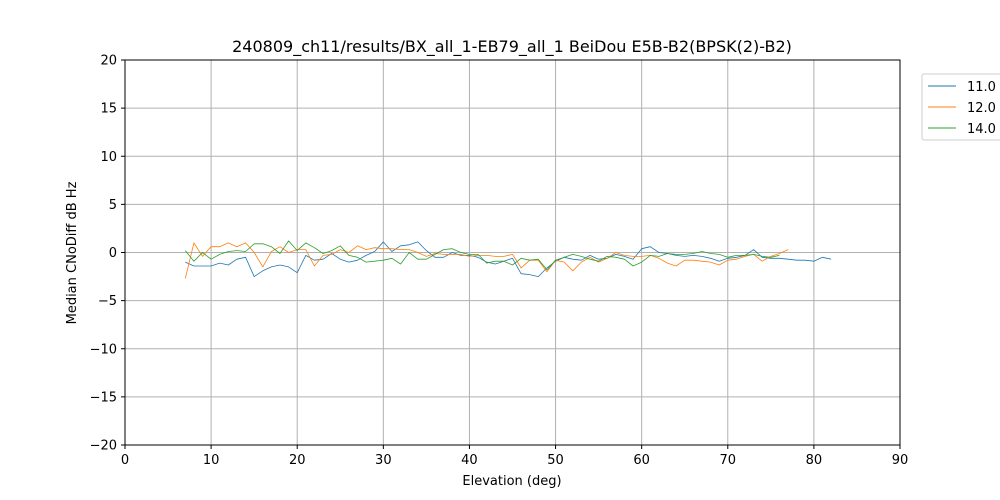 The height and width of the screenshot is (500, 1000). Describe the element at coordinates (981, 108) in the screenshot. I see `legend-label: 12.0` at that location.